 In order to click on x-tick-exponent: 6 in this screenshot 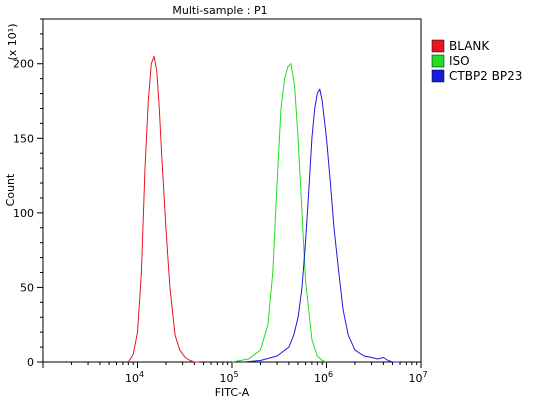, I will do `click(330, 374)`.